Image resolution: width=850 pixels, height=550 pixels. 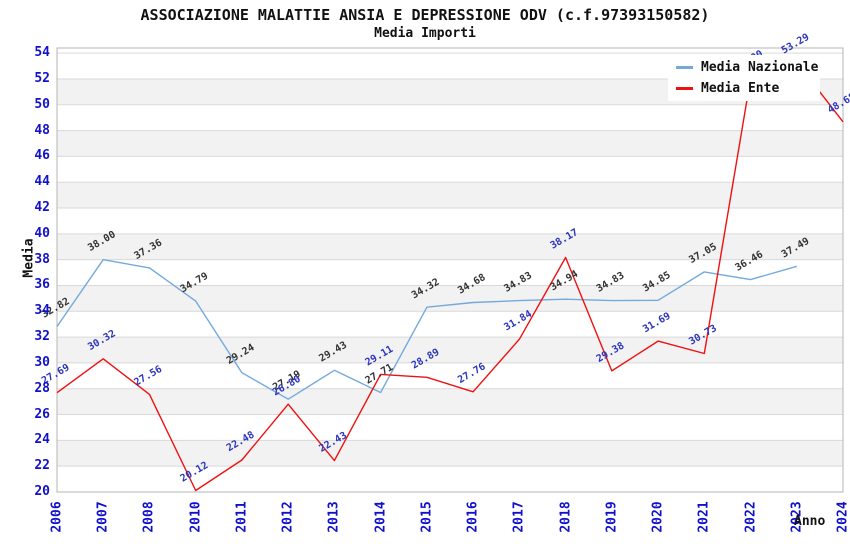 I want to click on y-tick-label: 42, so click(x=42, y=208).